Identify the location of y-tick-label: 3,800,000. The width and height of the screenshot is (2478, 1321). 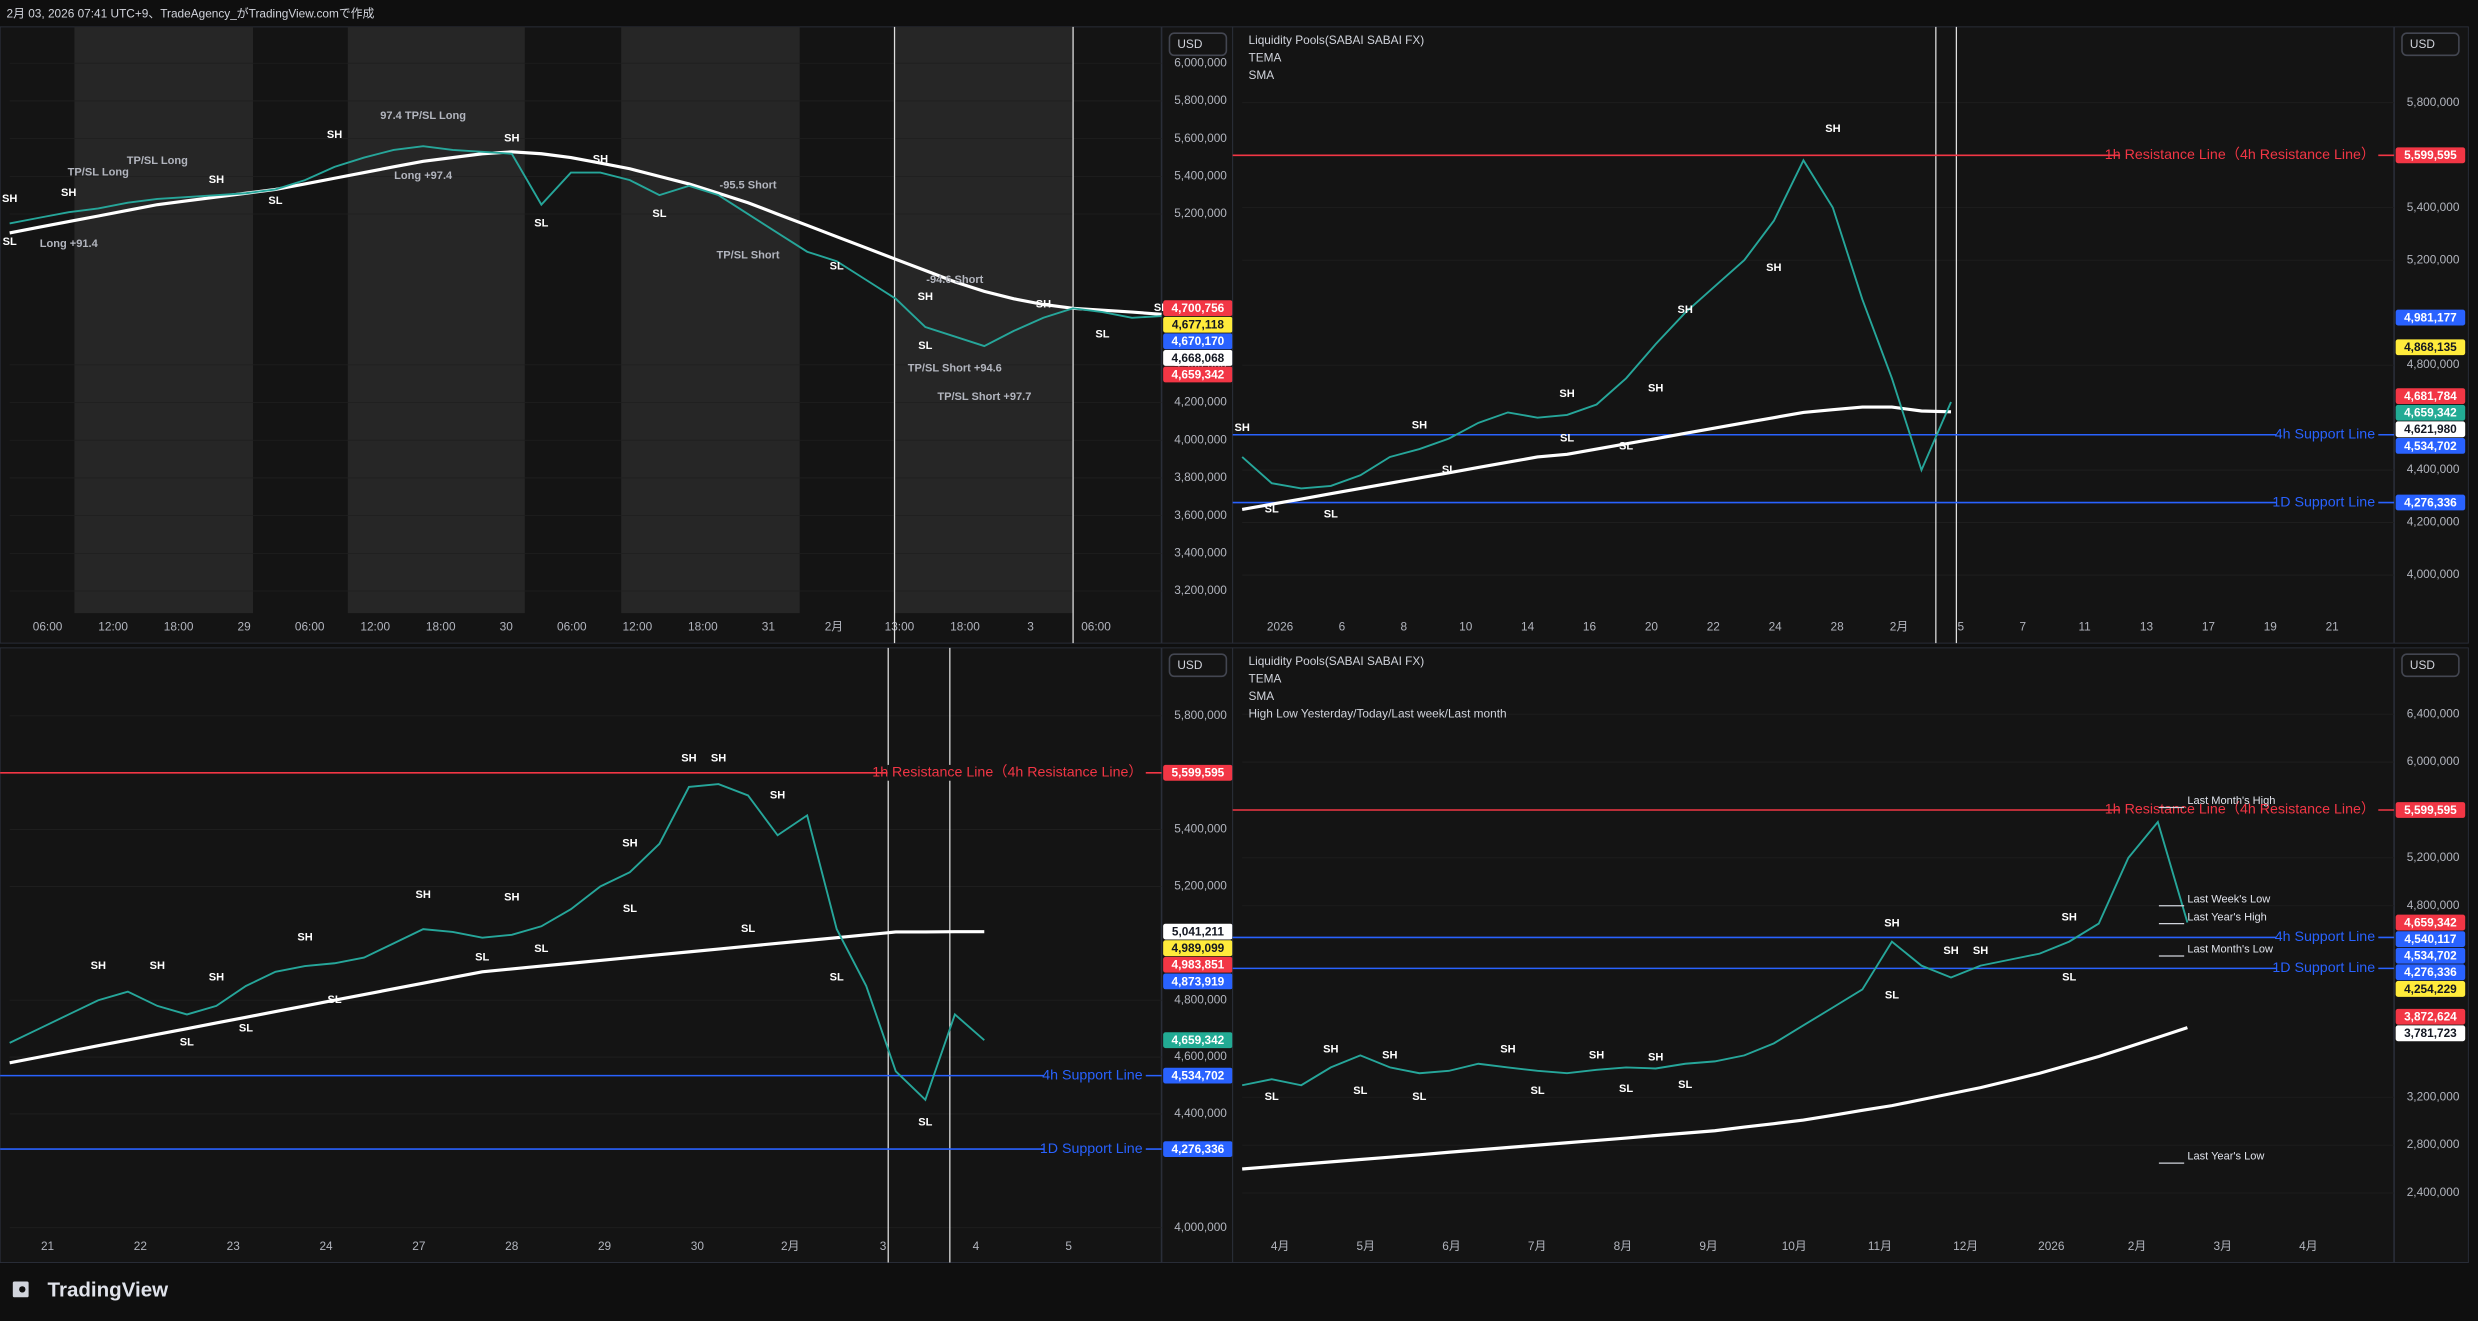
(1200, 477).